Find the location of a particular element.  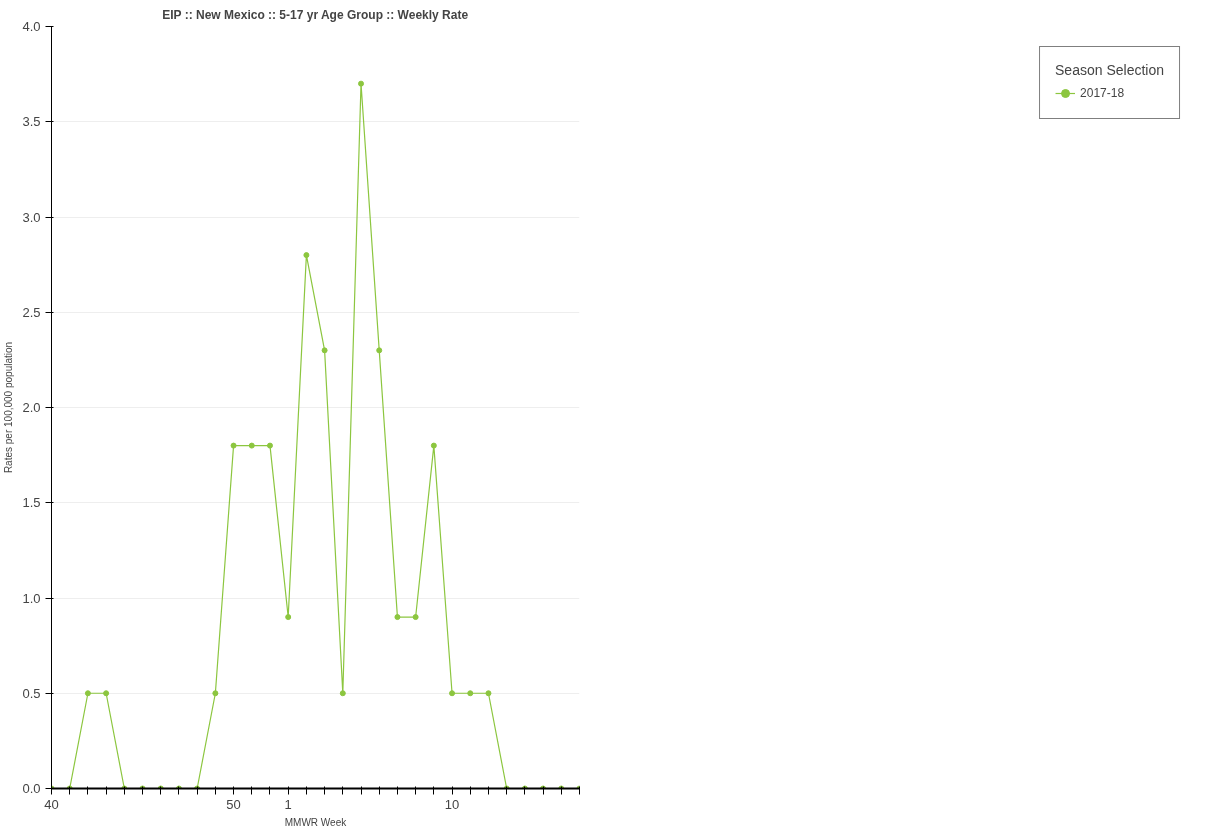

x-tick-label: 40 is located at coordinates (51, 804).